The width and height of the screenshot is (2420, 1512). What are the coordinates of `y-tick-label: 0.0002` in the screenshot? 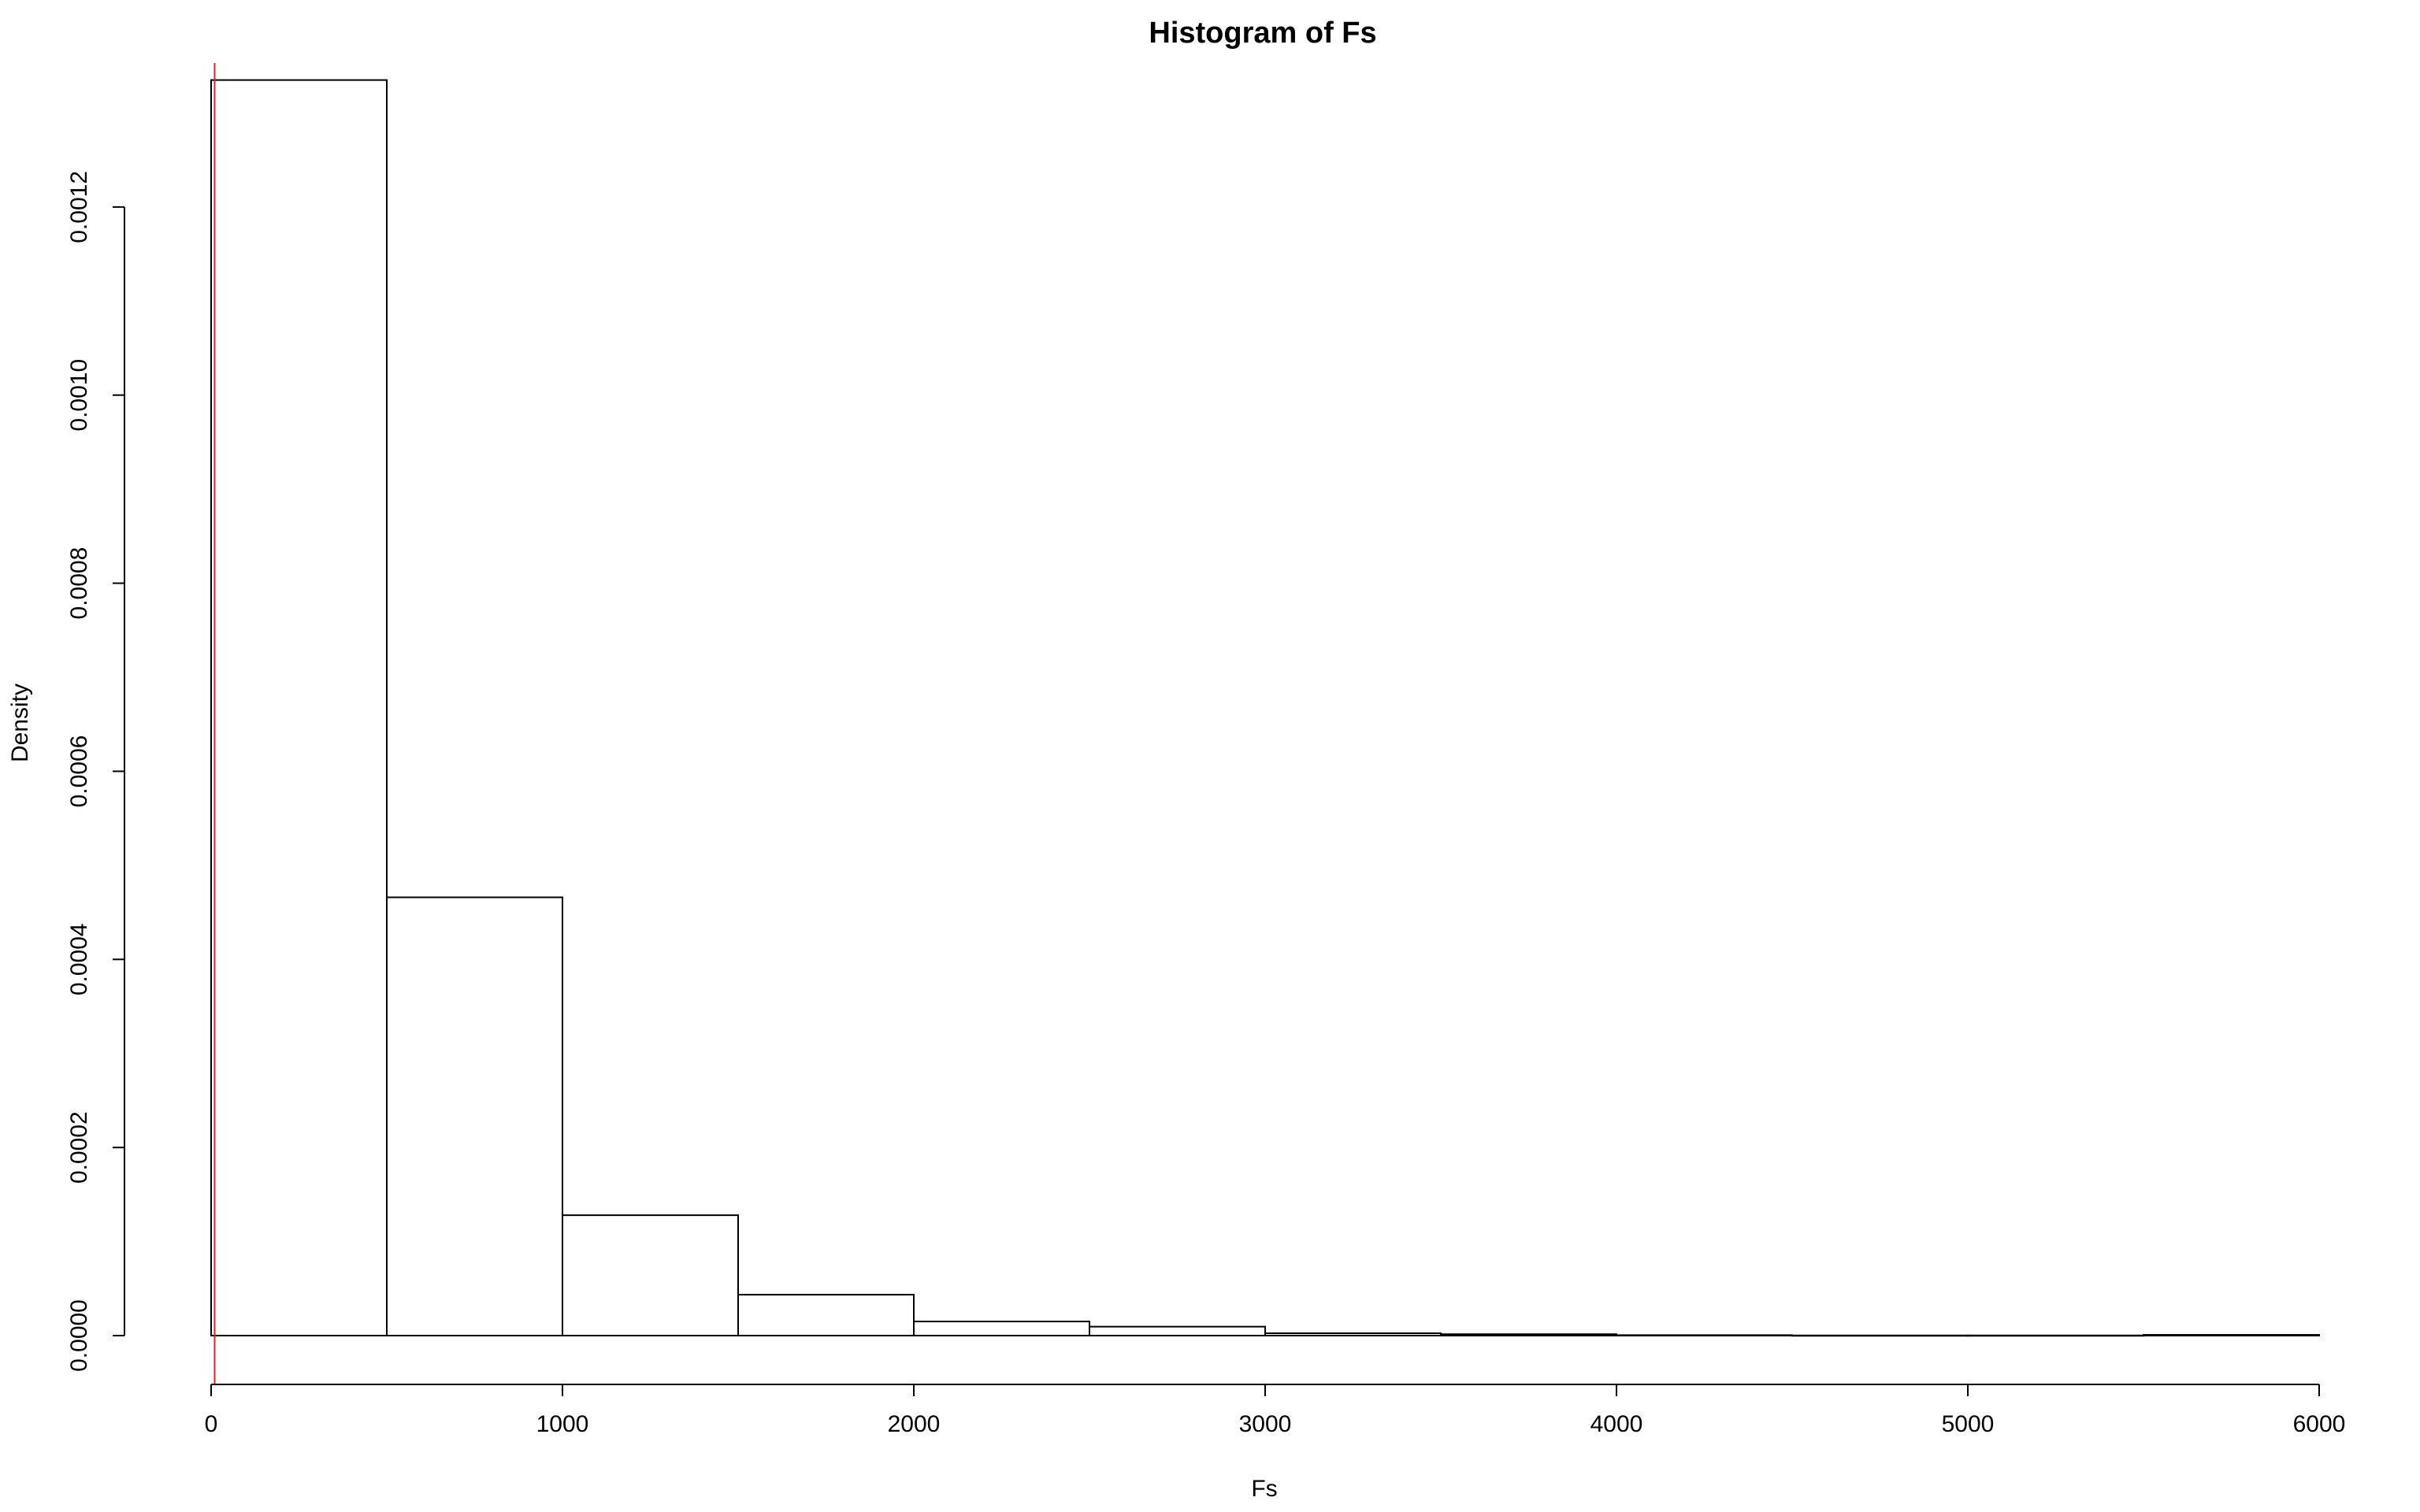 It's located at (79, 1147).